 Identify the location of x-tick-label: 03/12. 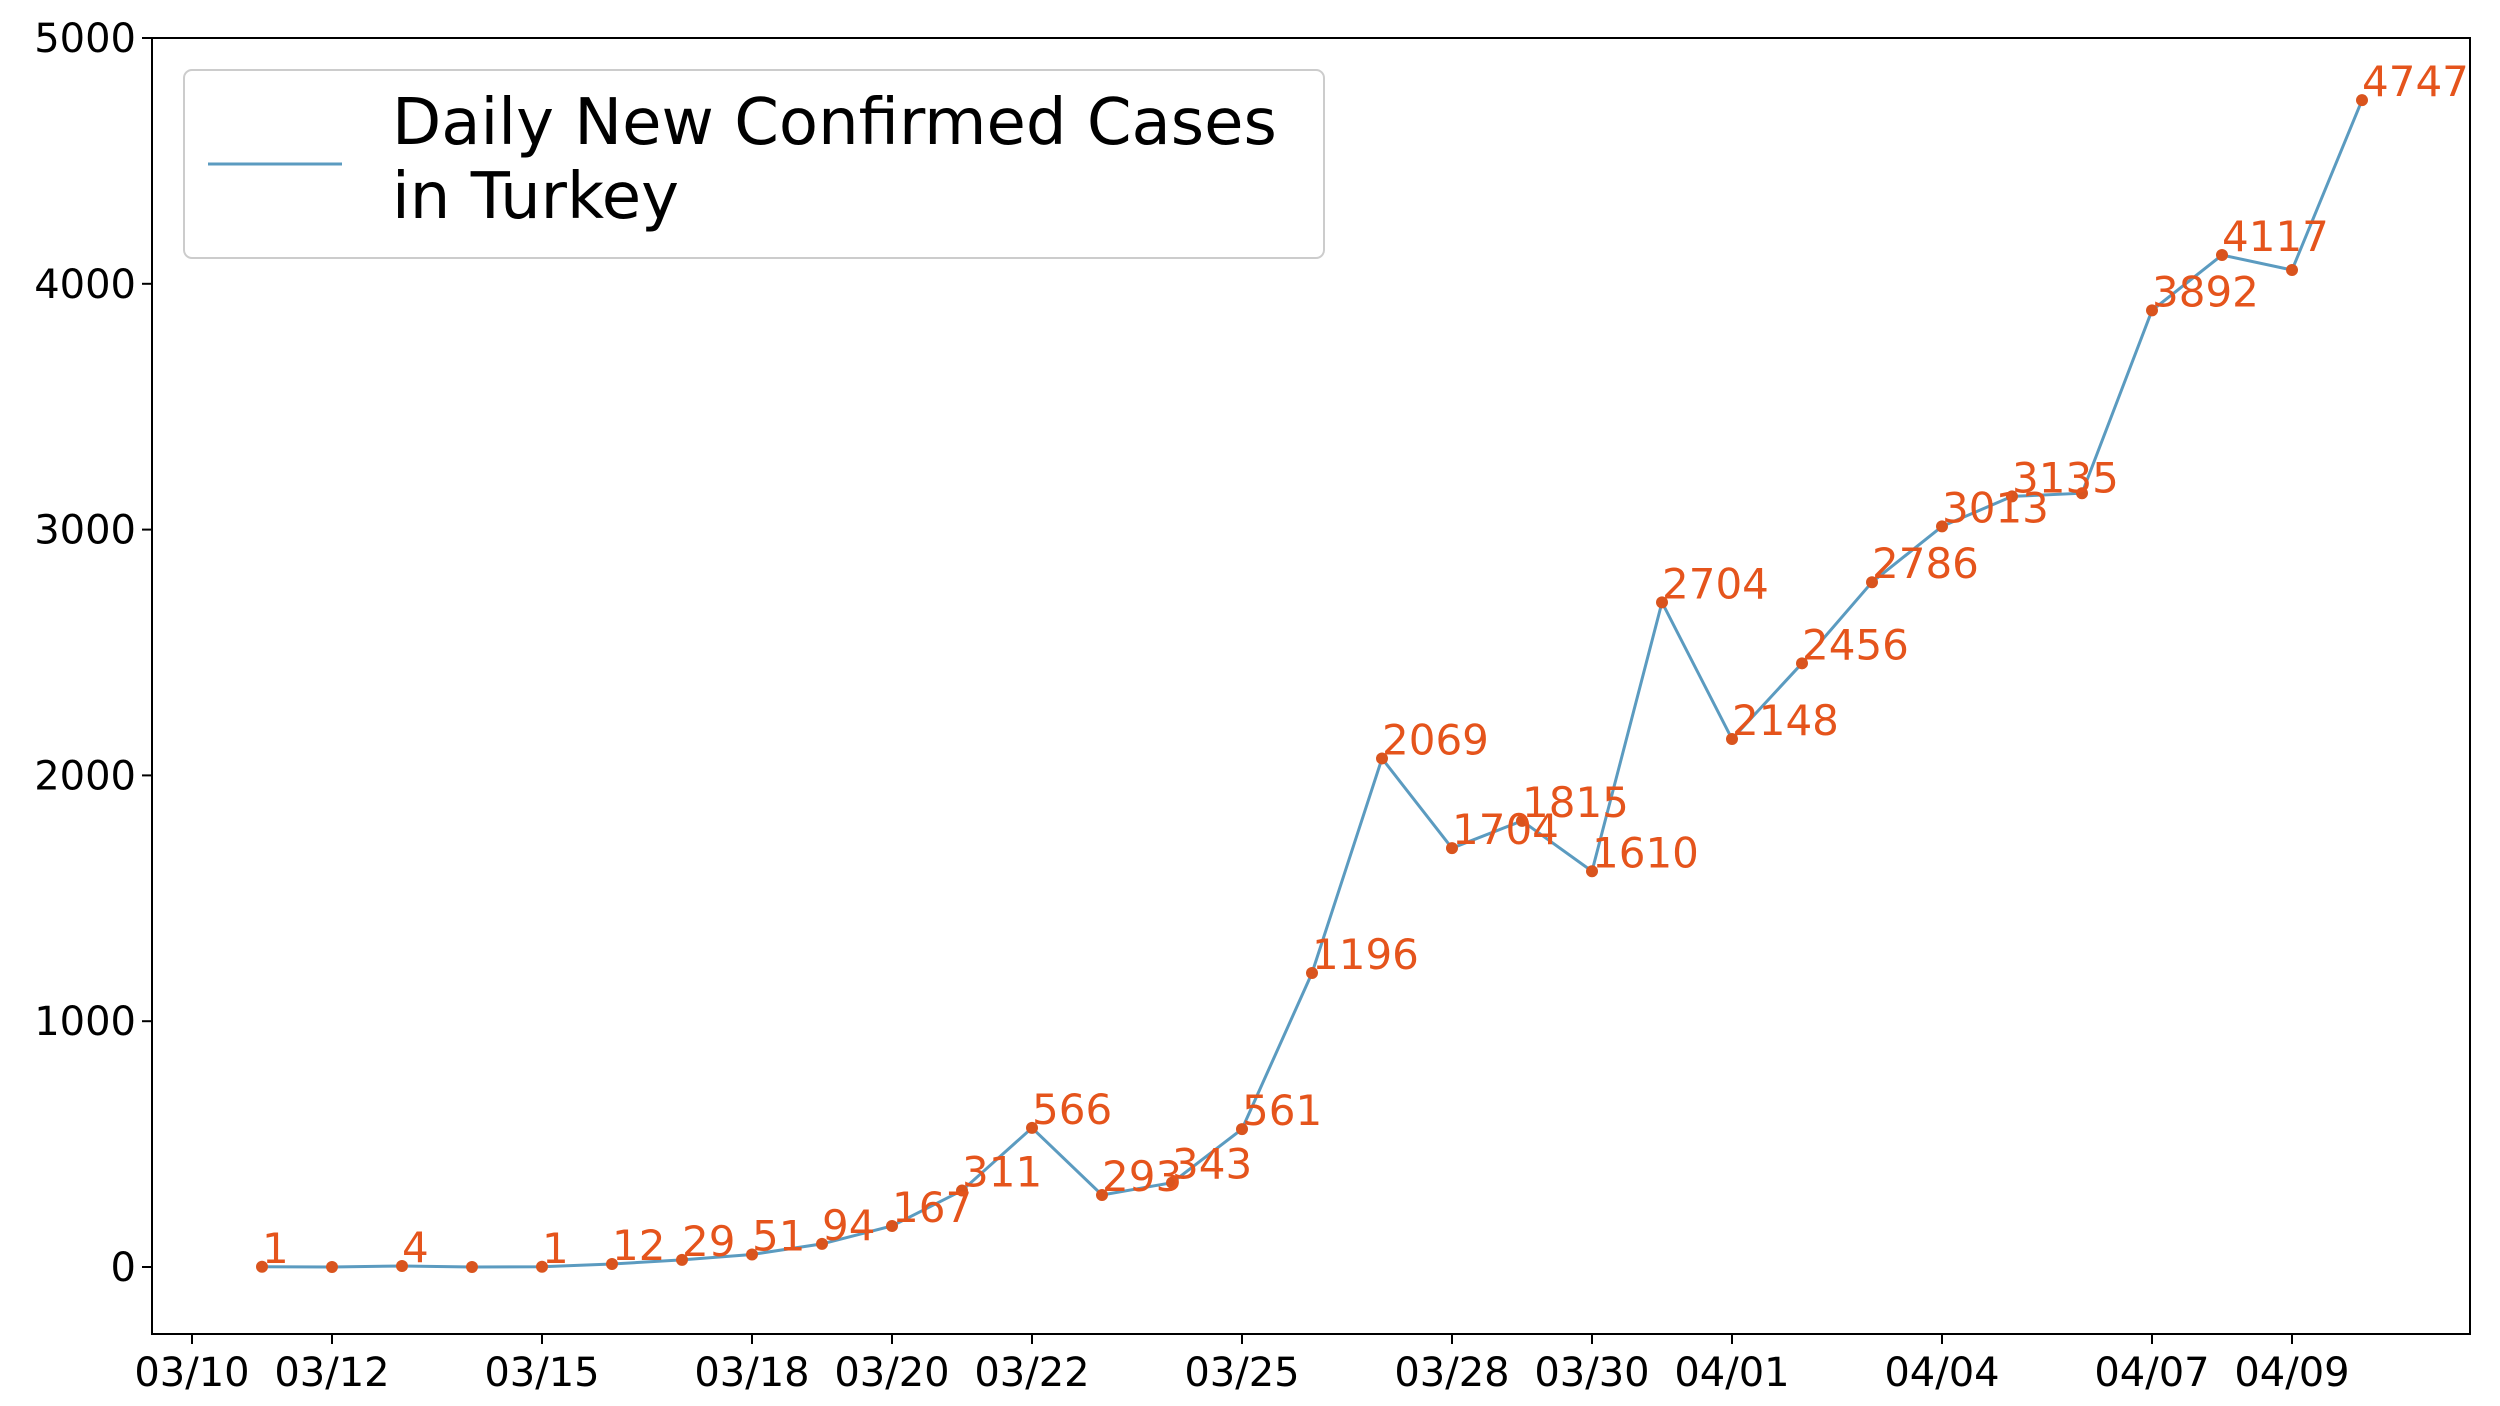
(331, 1373).